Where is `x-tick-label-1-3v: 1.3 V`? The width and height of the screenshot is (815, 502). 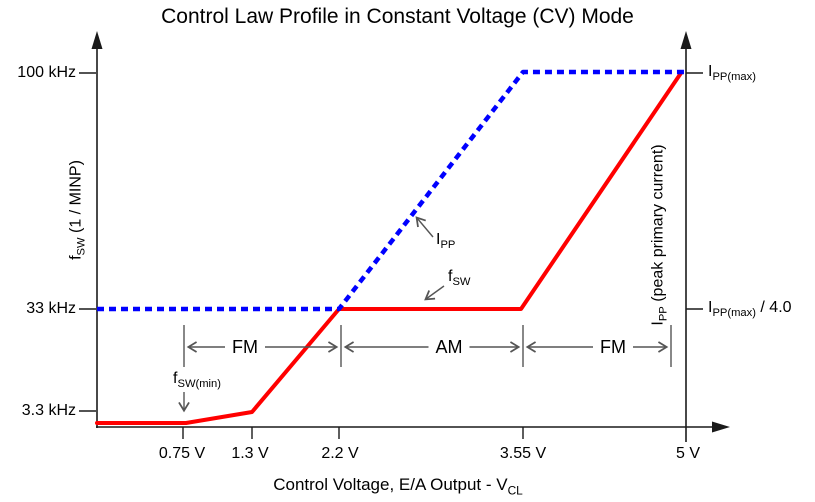
x-tick-label-1-3v: 1.3 V is located at coordinates (250, 453).